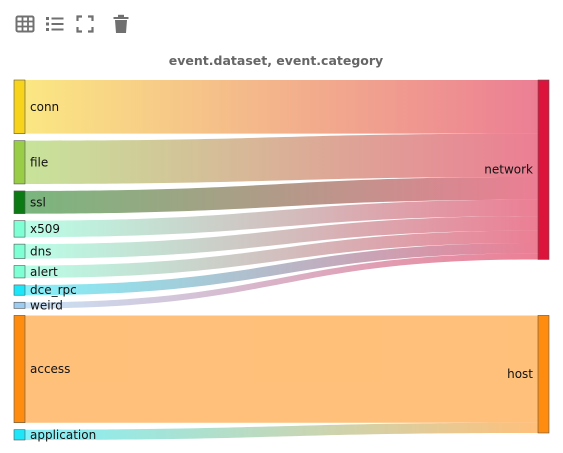 This screenshot has width=563, height=453. What do you see at coordinates (19, 369) in the screenshot?
I see `node-access` at bounding box center [19, 369].